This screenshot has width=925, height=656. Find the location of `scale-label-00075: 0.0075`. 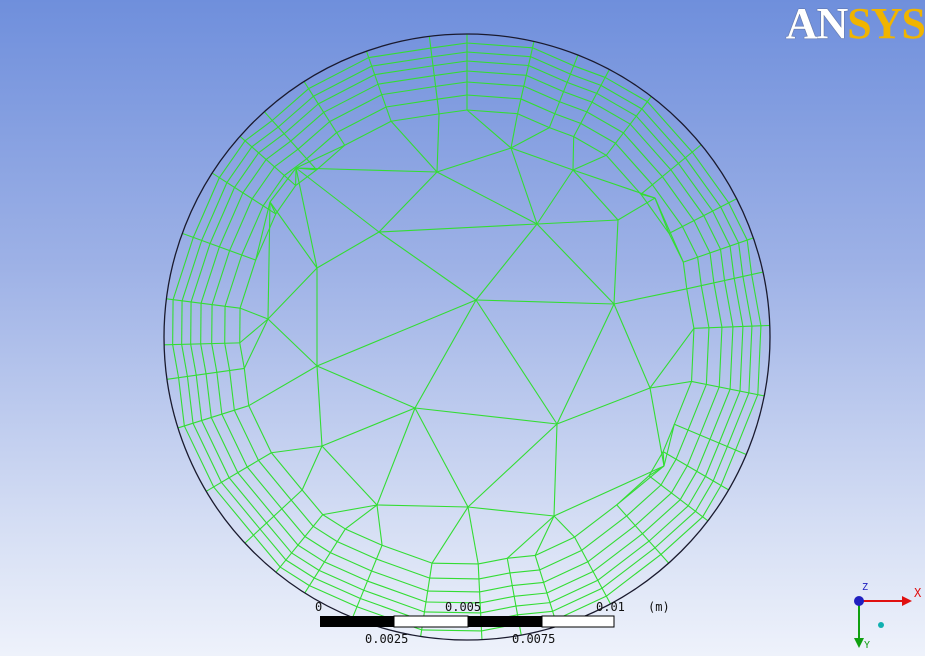

scale-label-00075: 0.0075 is located at coordinates (534, 639).